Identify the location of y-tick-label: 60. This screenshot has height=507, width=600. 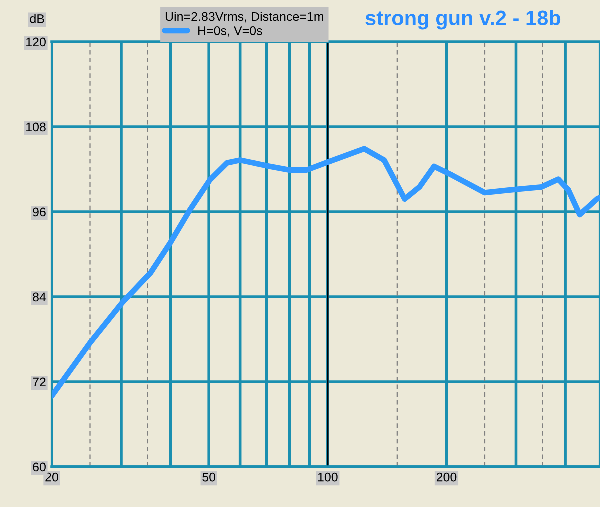
(39, 467).